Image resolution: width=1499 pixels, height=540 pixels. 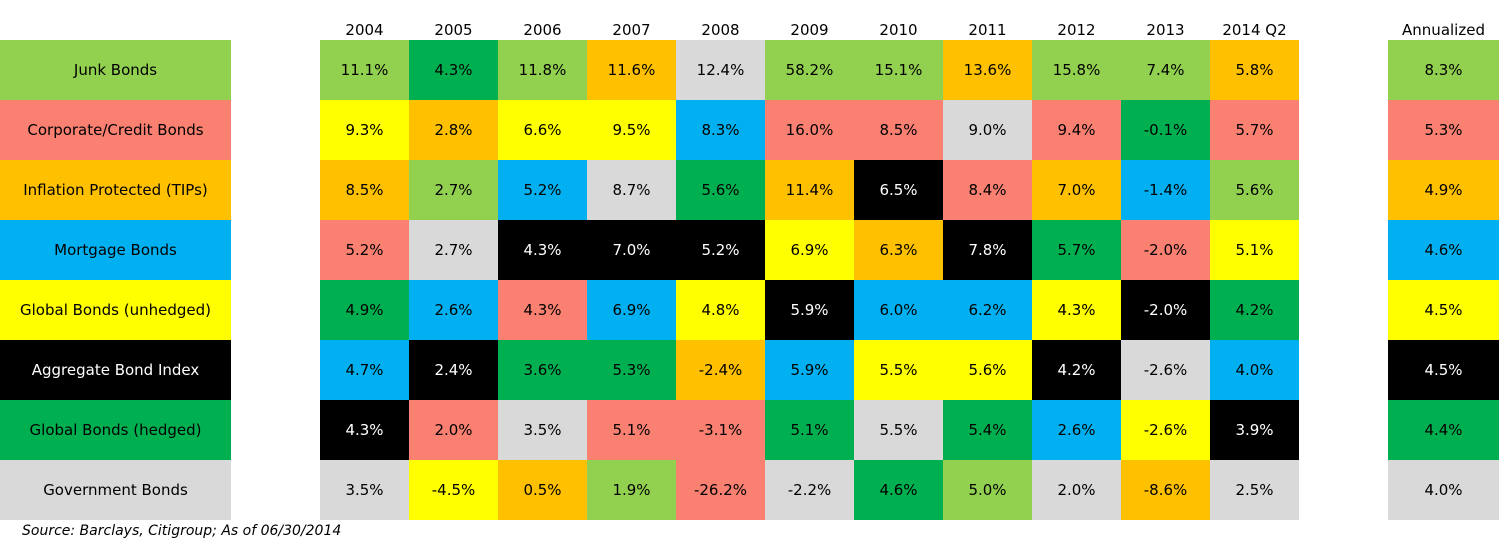 What do you see at coordinates (115, 130) in the screenshot?
I see `category-label: Corporate/Credit Bonds` at bounding box center [115, 130].